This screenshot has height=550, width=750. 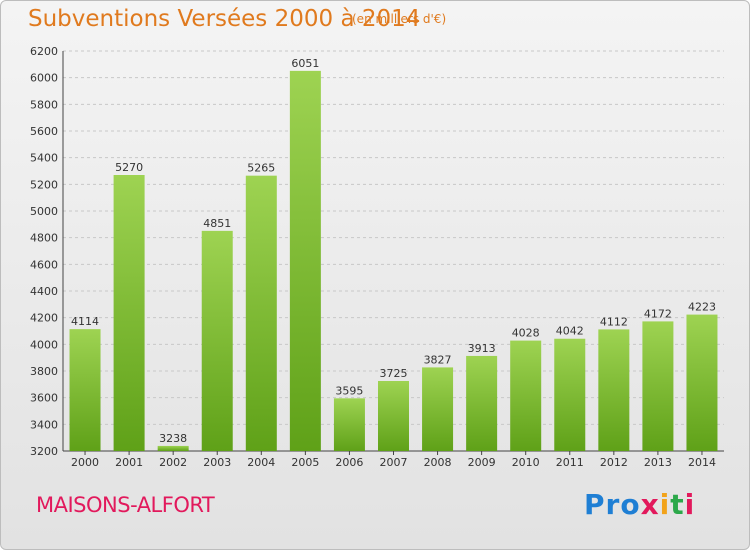 I want to click on y-tick-label: 5200, so click(x=44, y=184).